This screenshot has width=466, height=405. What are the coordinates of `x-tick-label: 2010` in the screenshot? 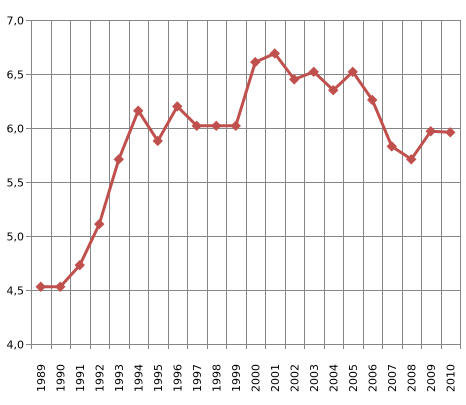 It's located at (450, 378).